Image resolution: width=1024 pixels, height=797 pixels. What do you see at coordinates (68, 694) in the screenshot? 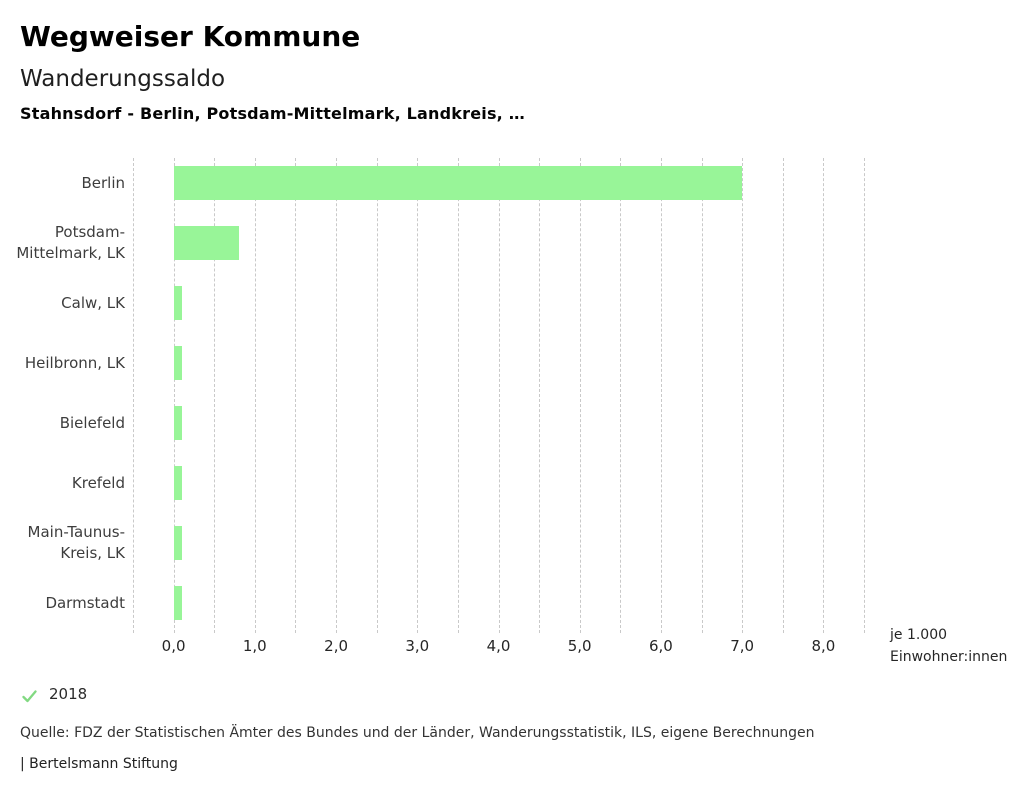
I see `legend-year-label: 2018` at bounding box center [68, 694].